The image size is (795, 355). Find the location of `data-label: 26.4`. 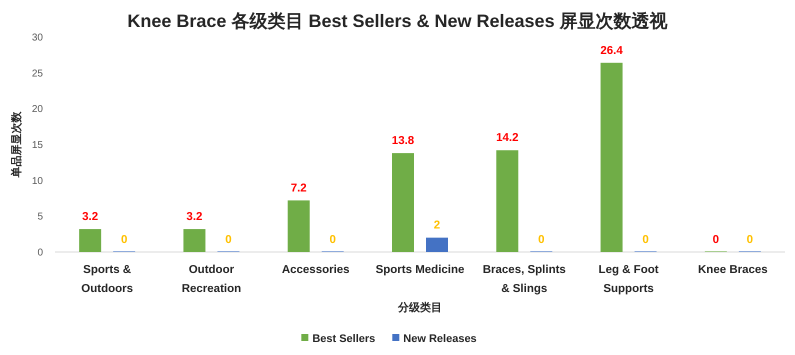

data-label: 26.4 is located at coordinates (612, 50).